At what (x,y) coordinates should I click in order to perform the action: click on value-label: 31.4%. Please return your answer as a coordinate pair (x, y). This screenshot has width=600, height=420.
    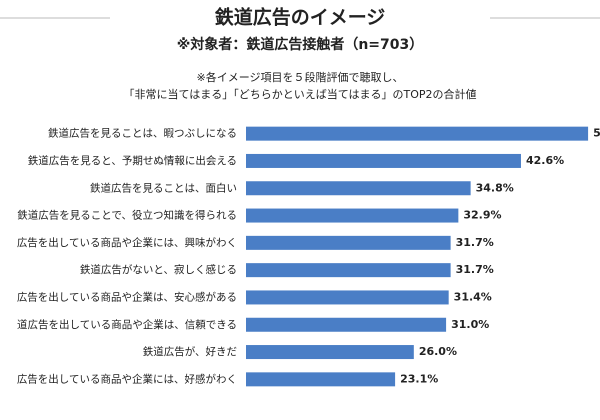
    Looking at the image, I should click on (473, 296).